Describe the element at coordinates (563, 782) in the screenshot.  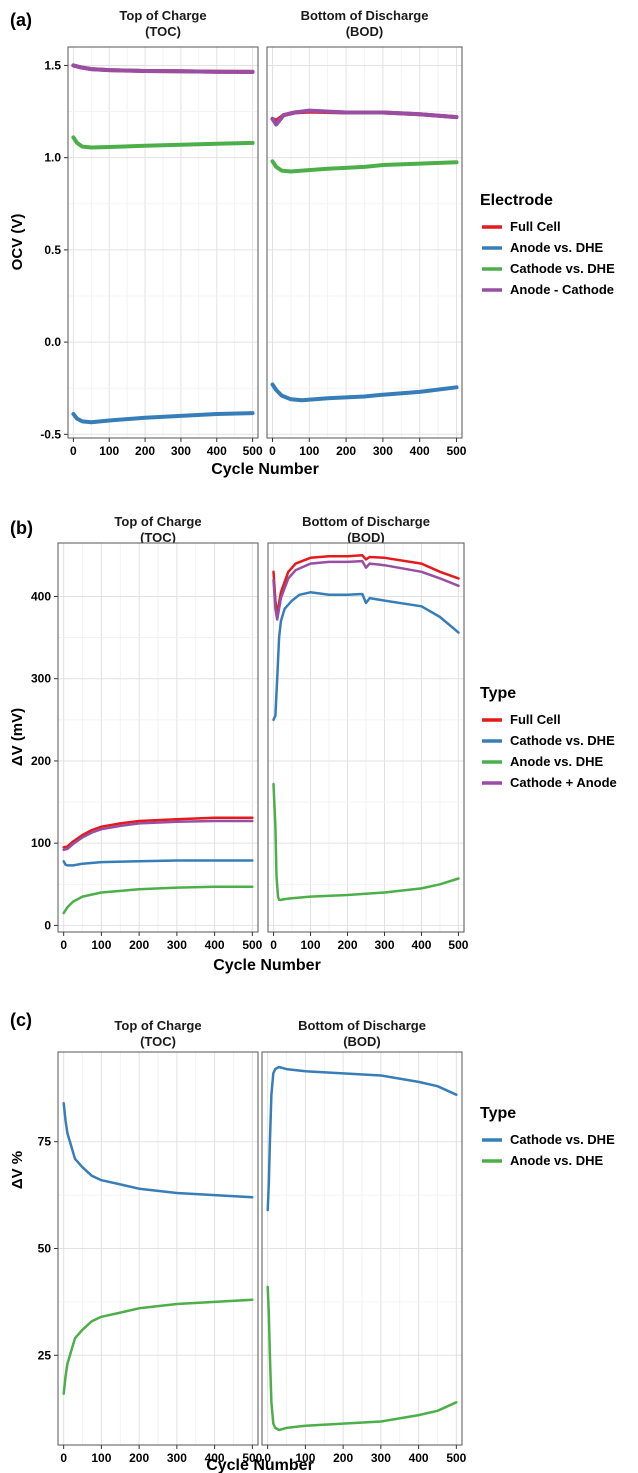
I see `legend-item-label: Cathode + Anode` at that location.